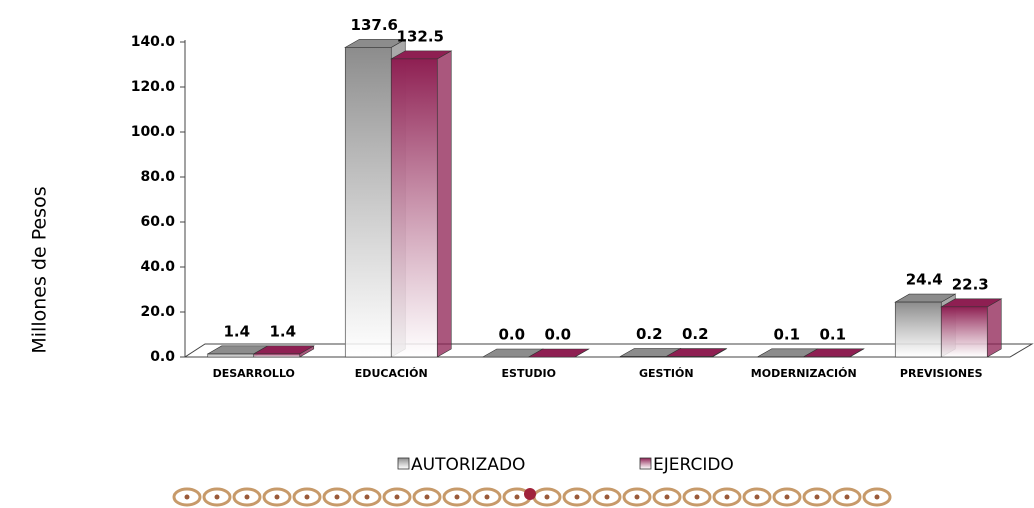  What do you see at coordinates (153, 87) in the screenshot?
I see `y-tick-label: 120.0` at bounding box center [153, 87].